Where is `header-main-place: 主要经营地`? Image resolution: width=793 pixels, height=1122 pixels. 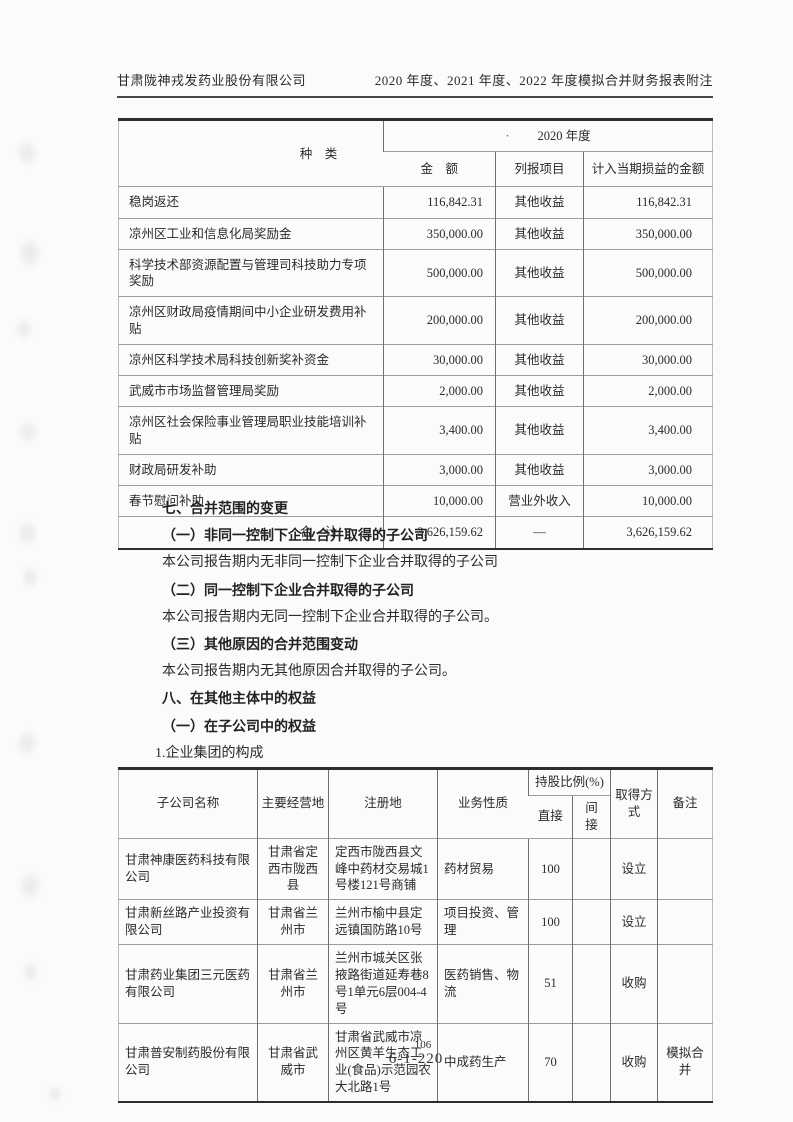
header-main-place: 主要经营地 is located at coordinates (293, 803).